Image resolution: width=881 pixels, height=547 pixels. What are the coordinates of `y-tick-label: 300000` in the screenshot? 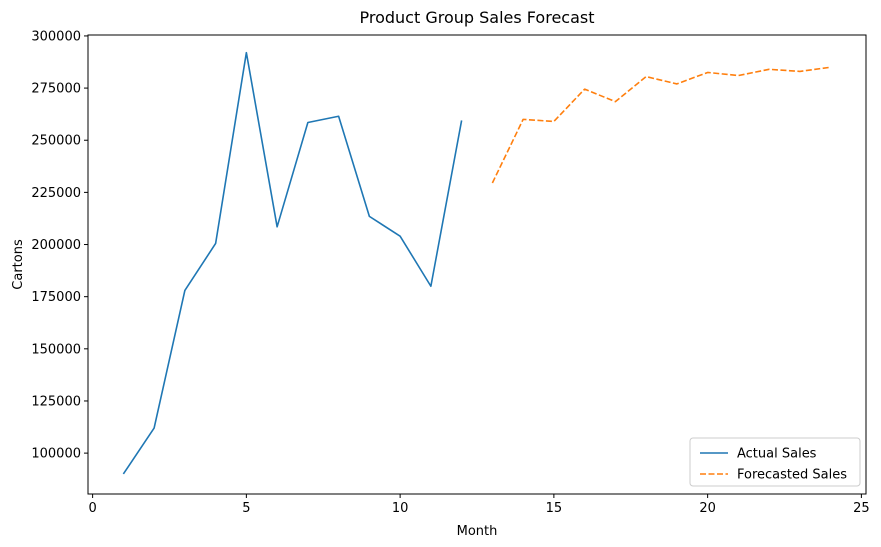 It's located at (56, 36).